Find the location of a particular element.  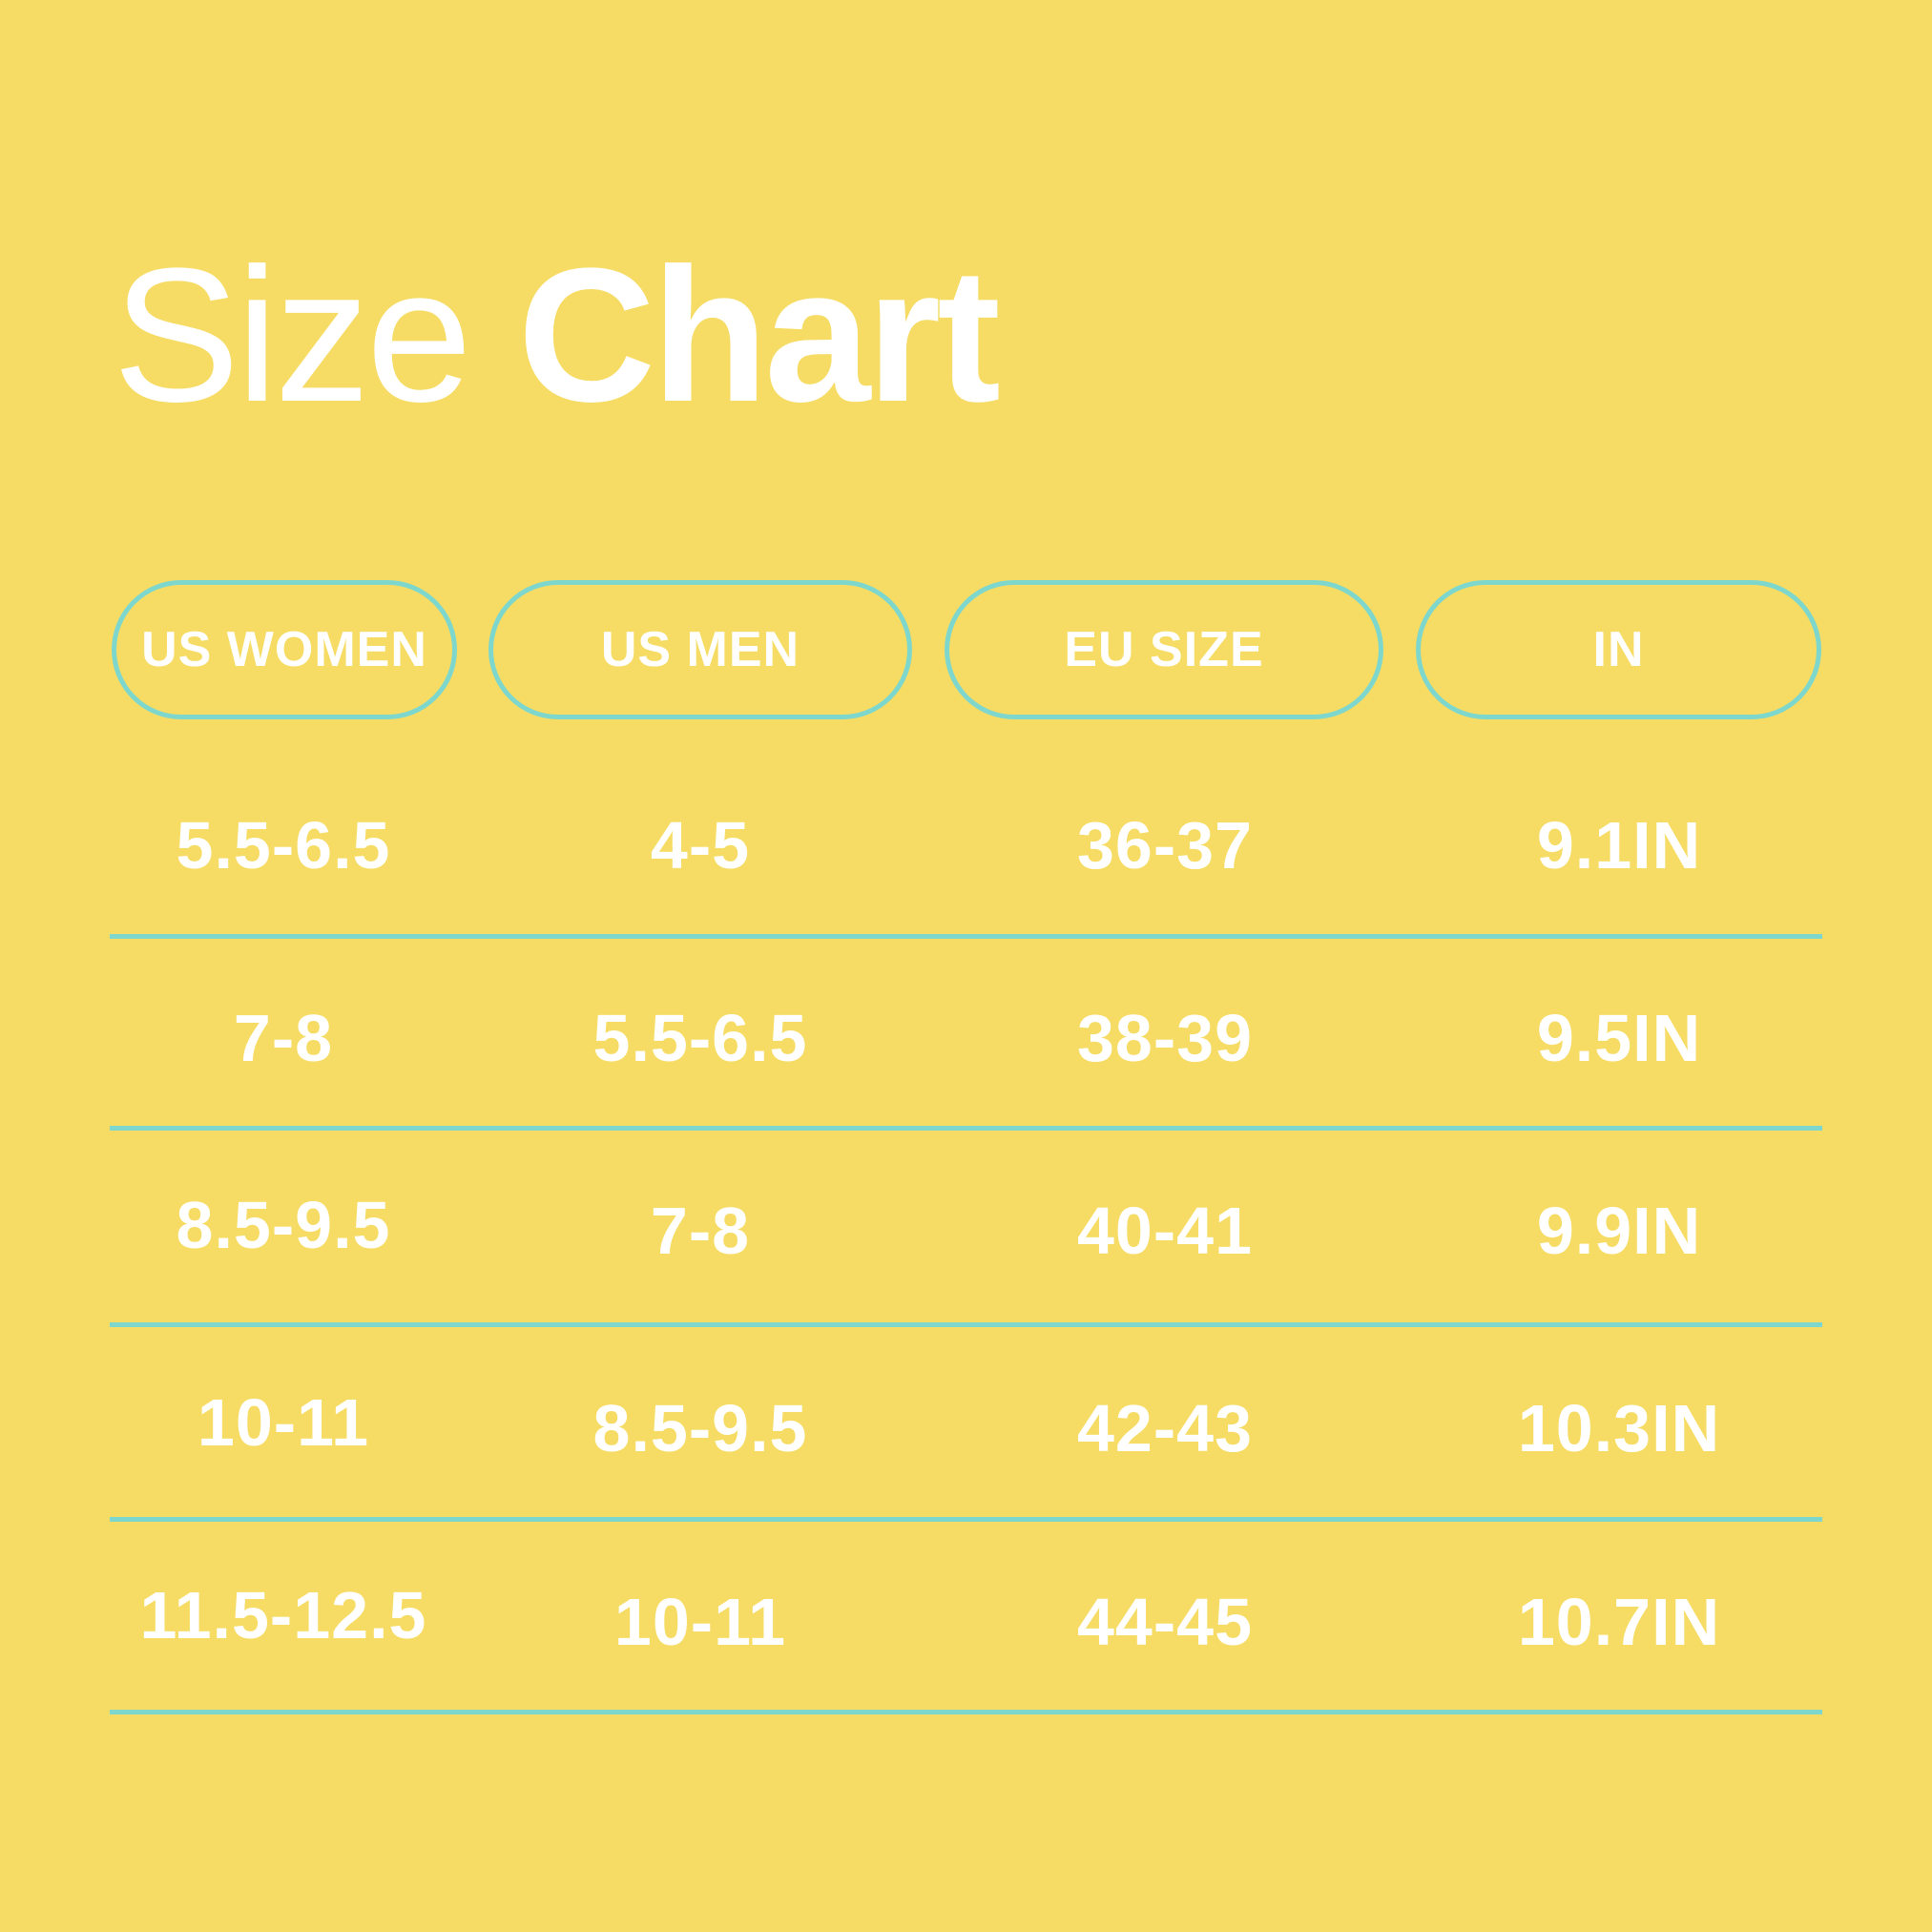

cell-r3-in: 9.9IN is located at coordinates (1619, 1231).